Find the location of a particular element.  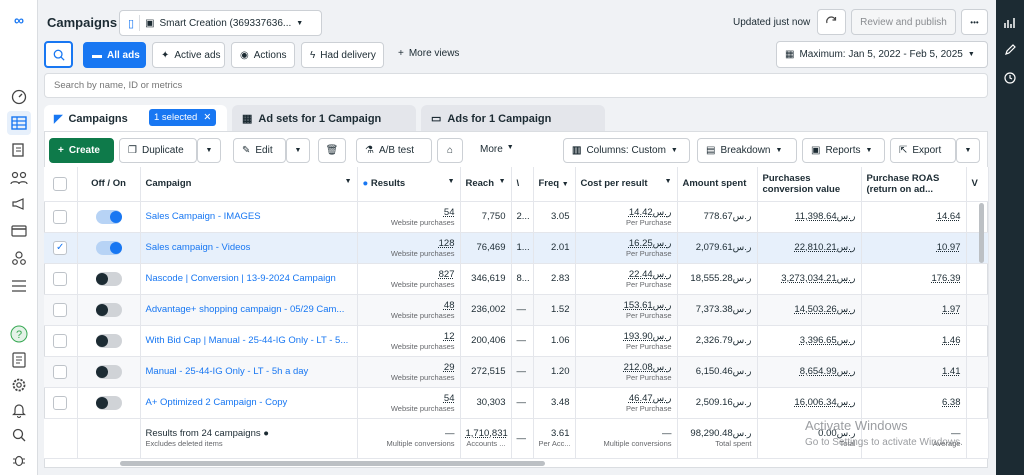

campaign-name-cell: Sales campaign - Videos is located at coordinates (249, 248).